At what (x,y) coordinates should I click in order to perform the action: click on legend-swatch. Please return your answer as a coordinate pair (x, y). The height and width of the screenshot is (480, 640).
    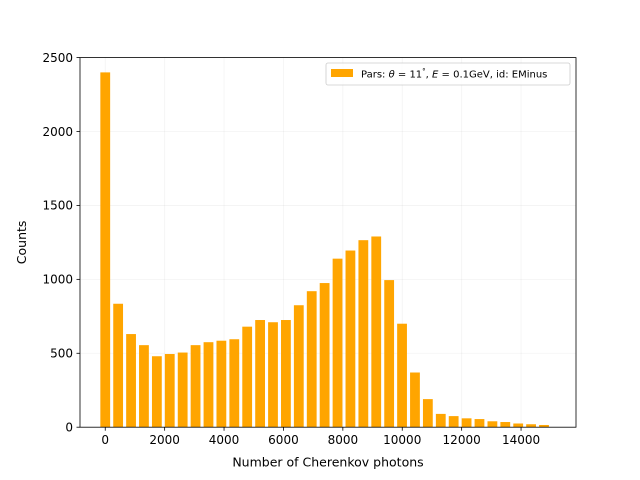
    Looking at the image, I should click on (342, 73).